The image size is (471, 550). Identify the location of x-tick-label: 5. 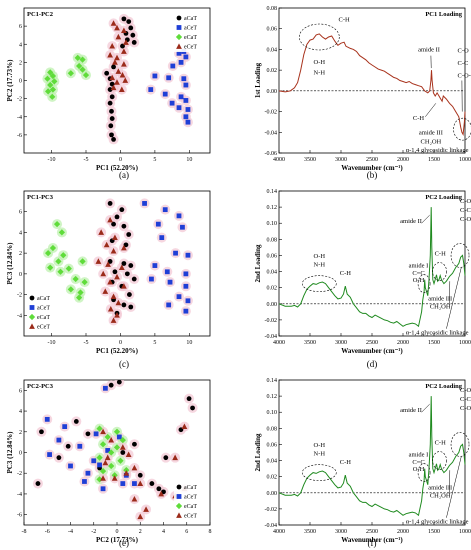
(154, 160).